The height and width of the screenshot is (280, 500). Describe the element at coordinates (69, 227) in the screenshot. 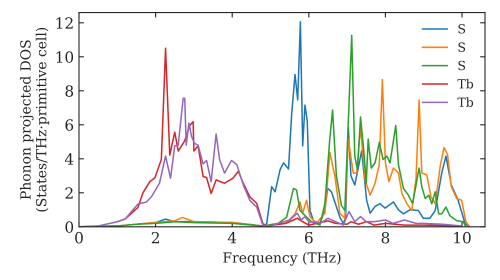

I see `y-tick-label: 0` at that location.